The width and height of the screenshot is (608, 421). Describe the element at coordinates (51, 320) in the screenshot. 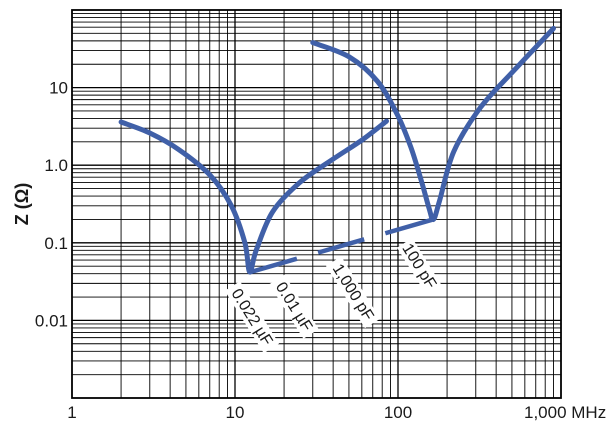

I see `y-tick-label: 0.01` at that location.